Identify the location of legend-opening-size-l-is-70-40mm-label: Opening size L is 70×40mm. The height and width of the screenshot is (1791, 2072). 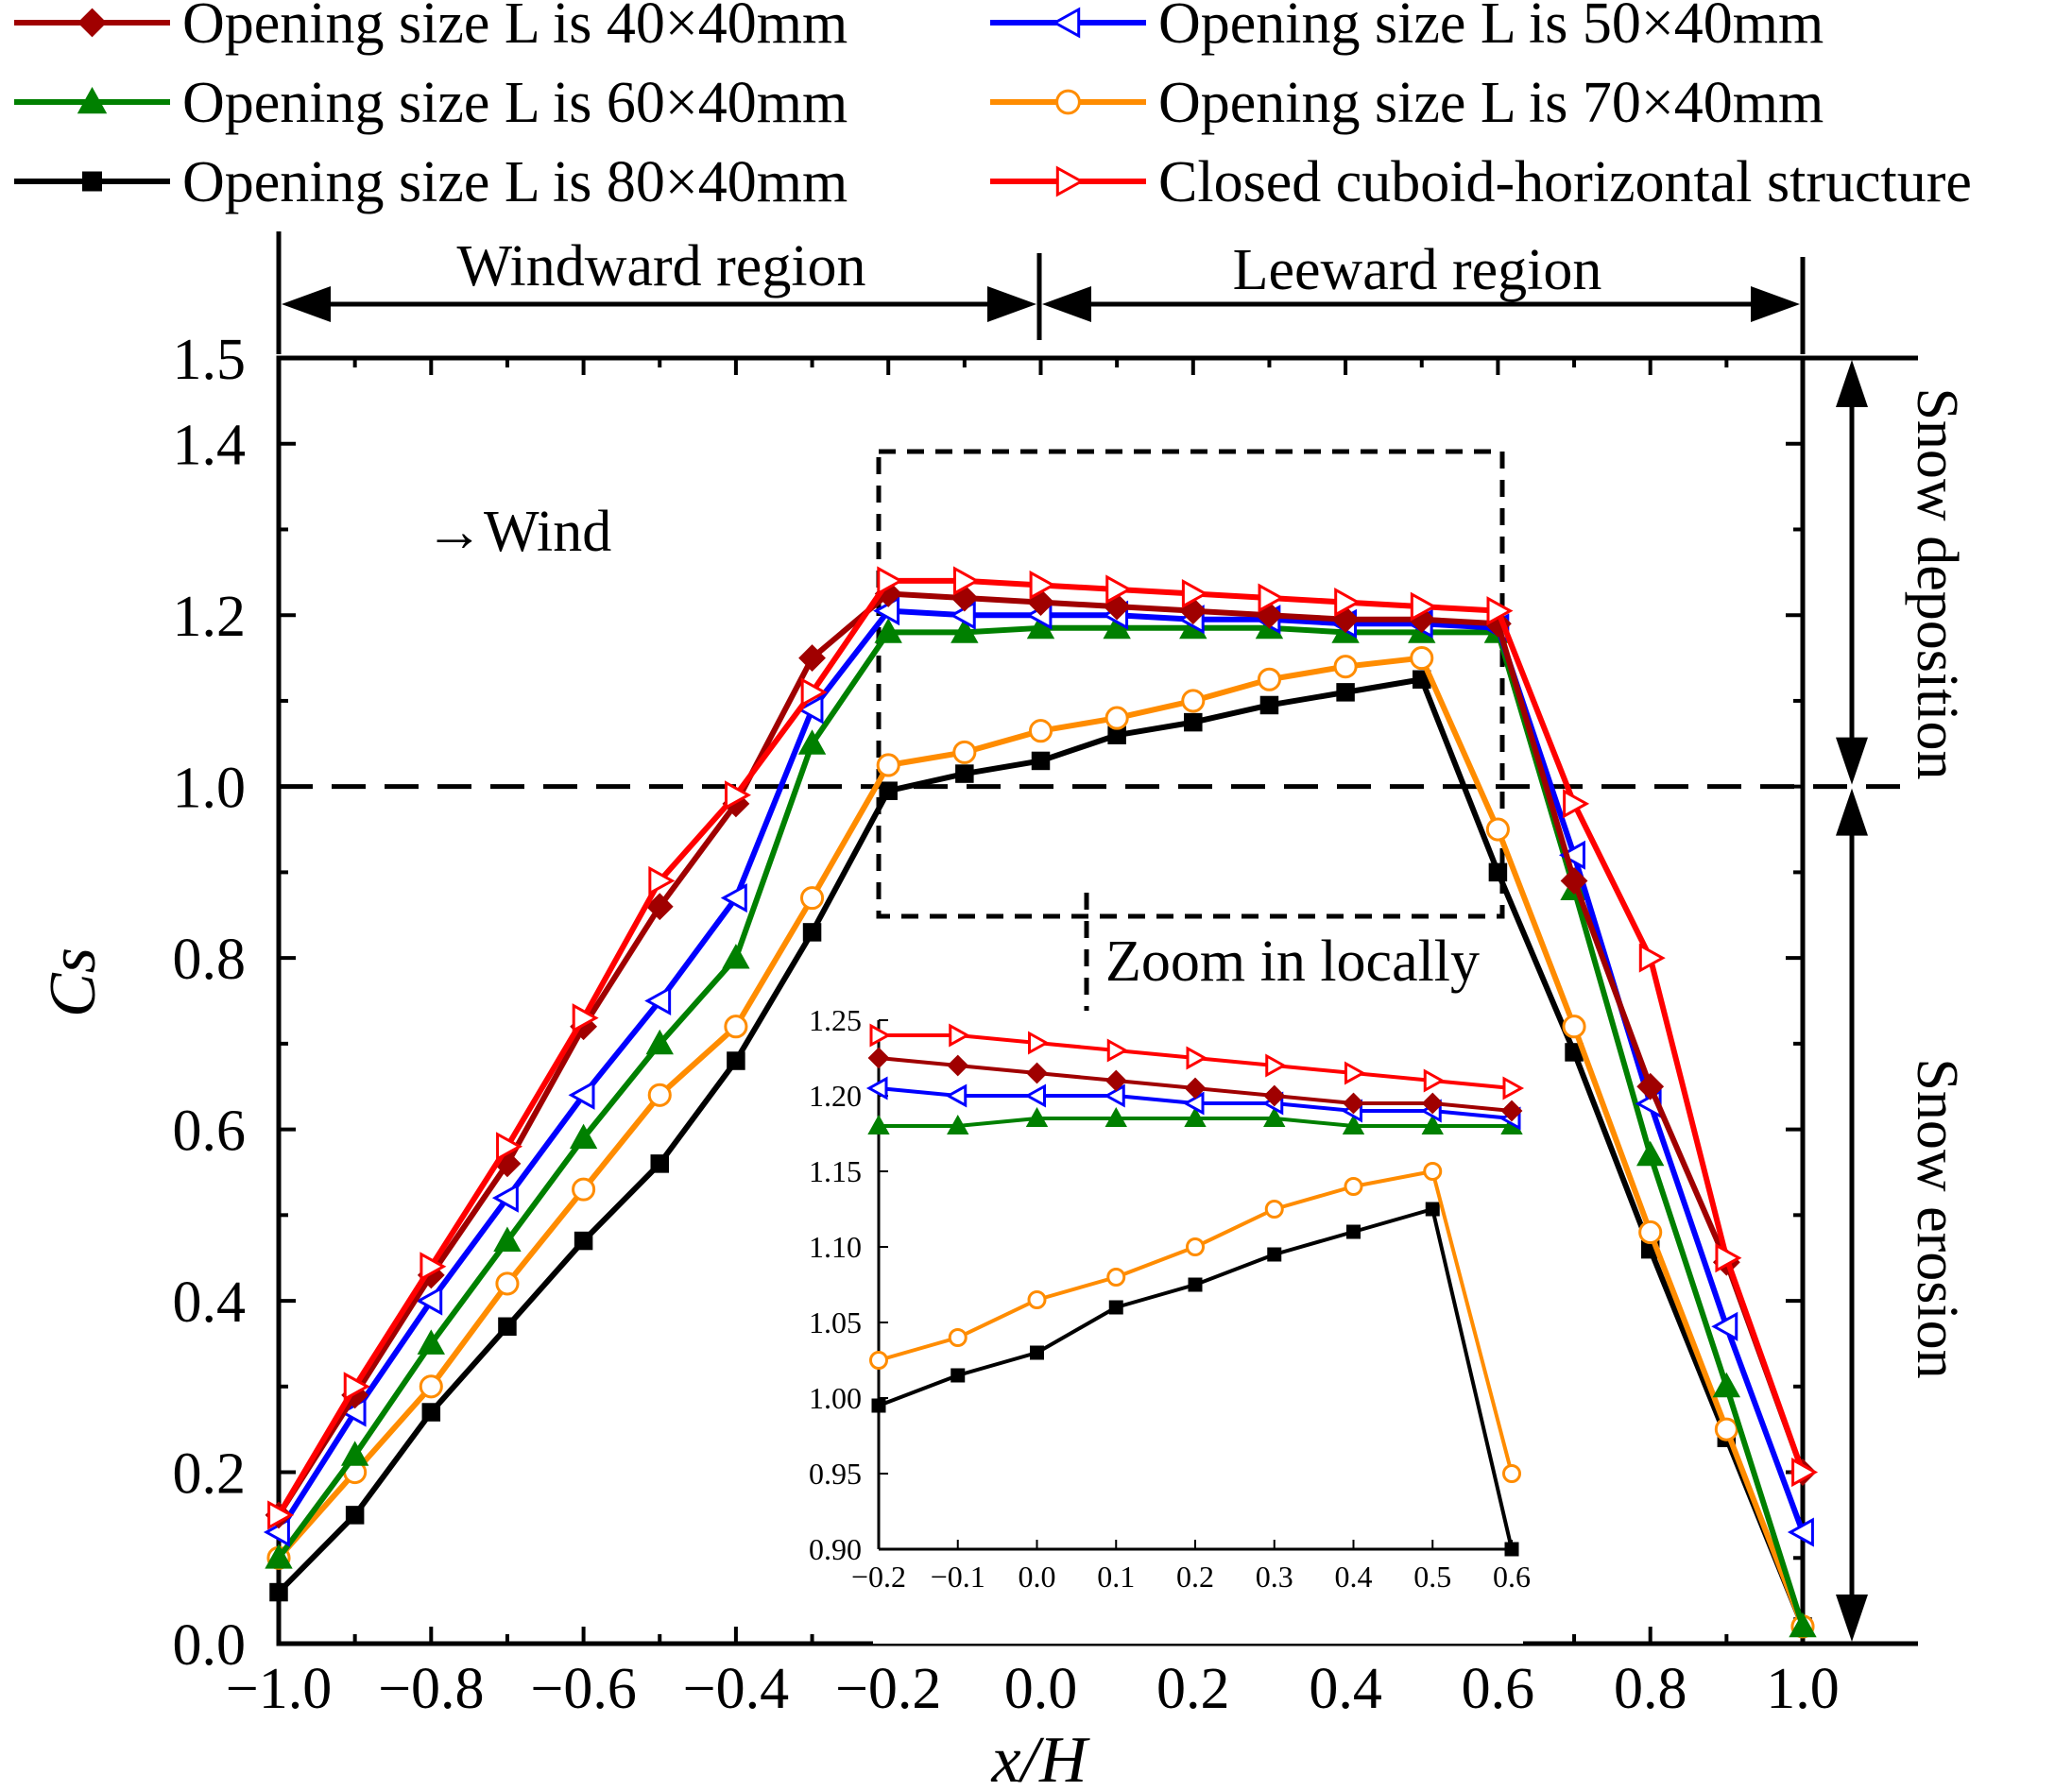
(1491, 103).